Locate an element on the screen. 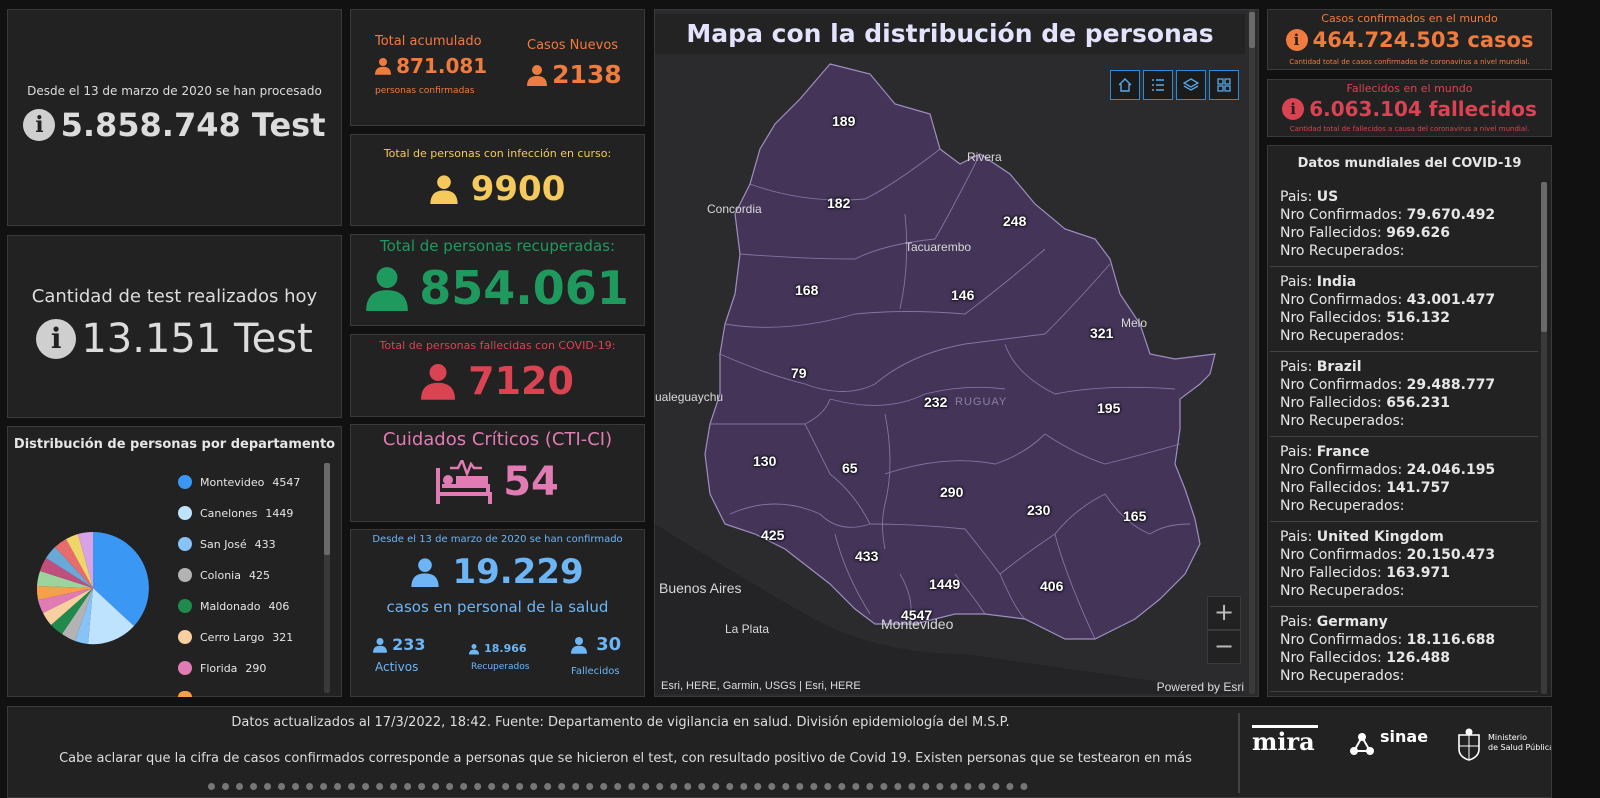 Image resolution: width=1600 pixels, height=798 pixels. legend-name: Cerro Largo is located at coordinates (232, 637).